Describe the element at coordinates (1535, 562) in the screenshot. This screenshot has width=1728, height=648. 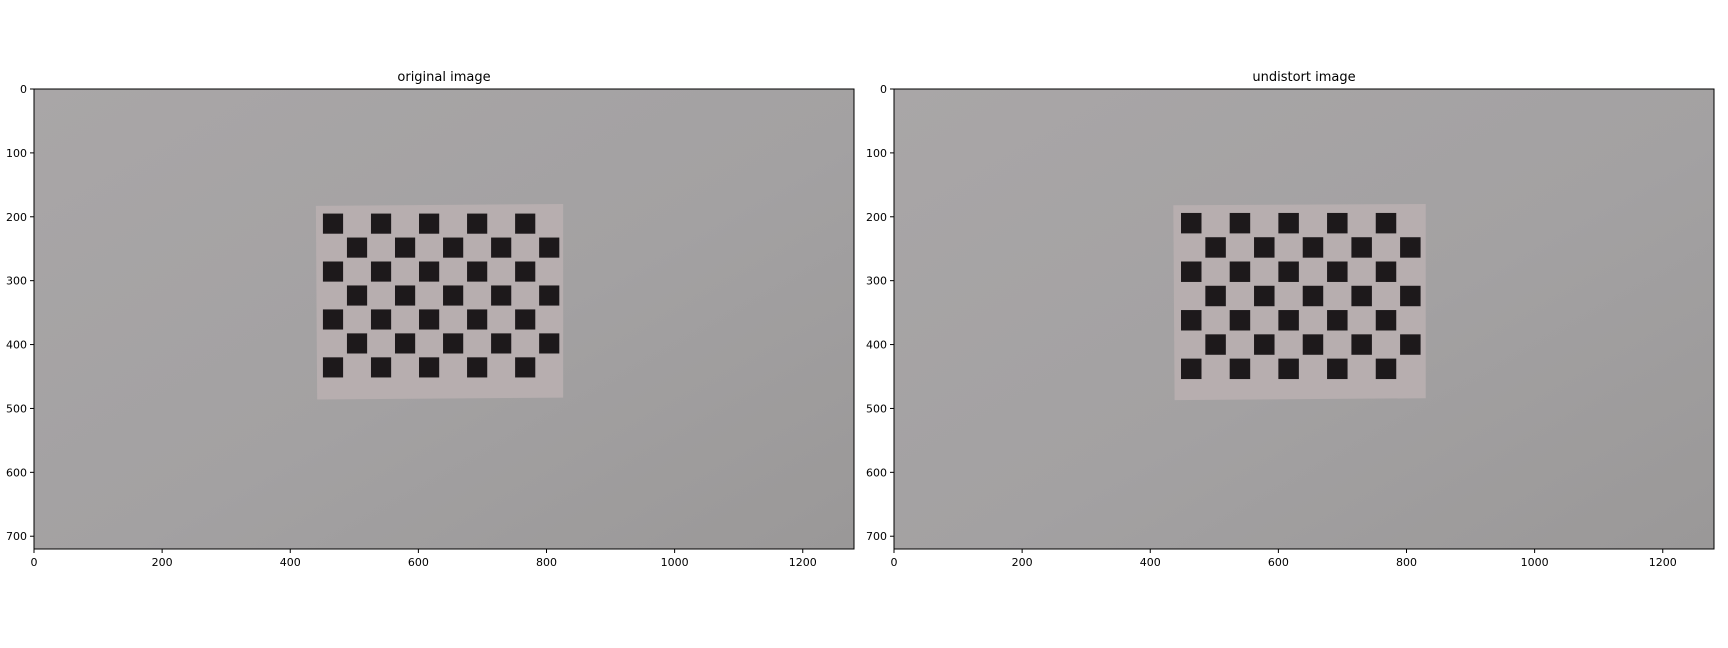
I see `x-tick-label: 1000` at that location.